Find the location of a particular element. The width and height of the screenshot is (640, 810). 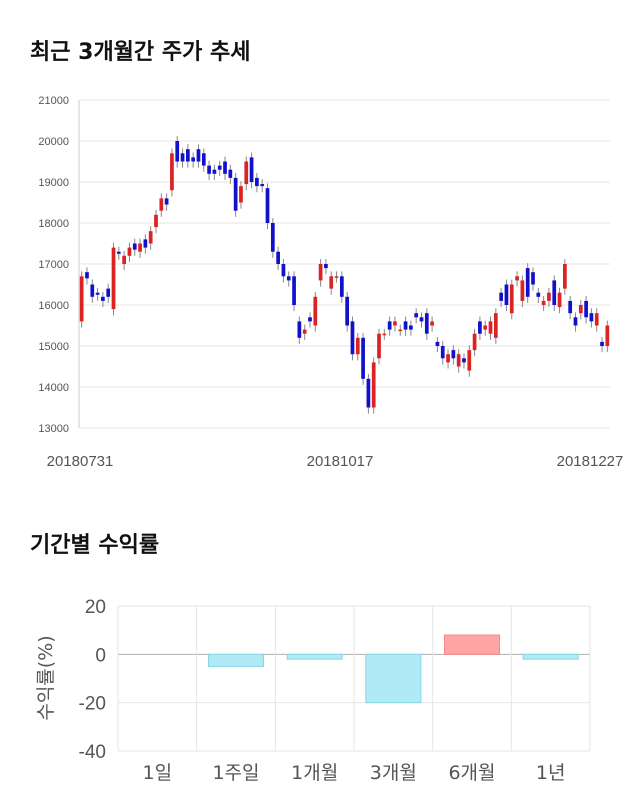

y-tick-label: 19000 is located at coordinates (53, 183).